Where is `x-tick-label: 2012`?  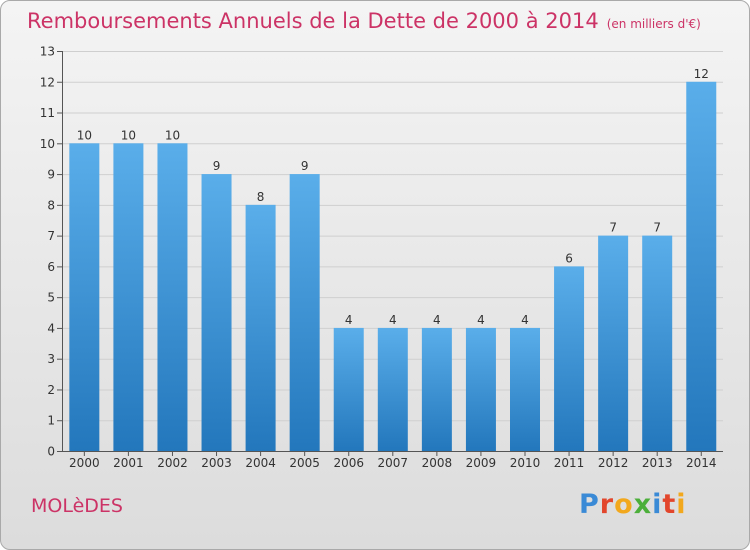
x-tick-label: 2012 is located at coordinates (613, 463).